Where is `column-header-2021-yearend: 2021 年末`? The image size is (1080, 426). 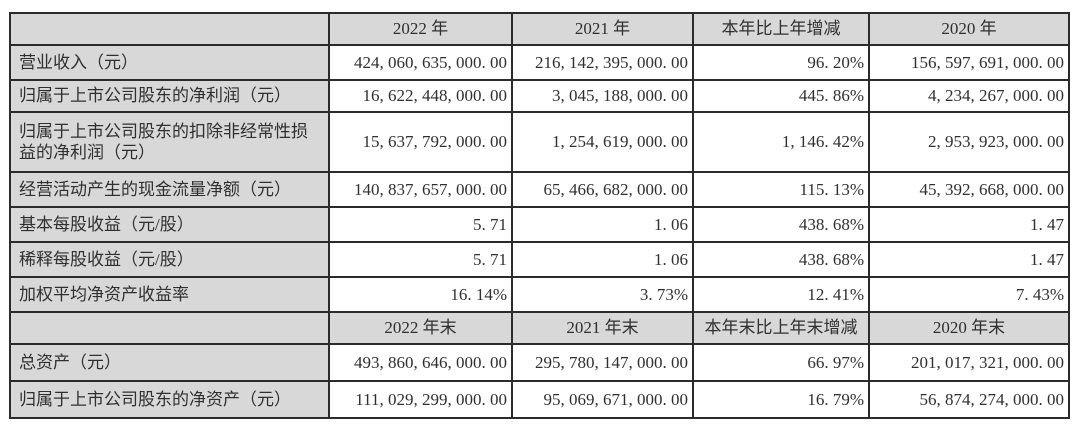
column-header-2021-yearend: 2021 年末 is located at coordinates (602, 328).